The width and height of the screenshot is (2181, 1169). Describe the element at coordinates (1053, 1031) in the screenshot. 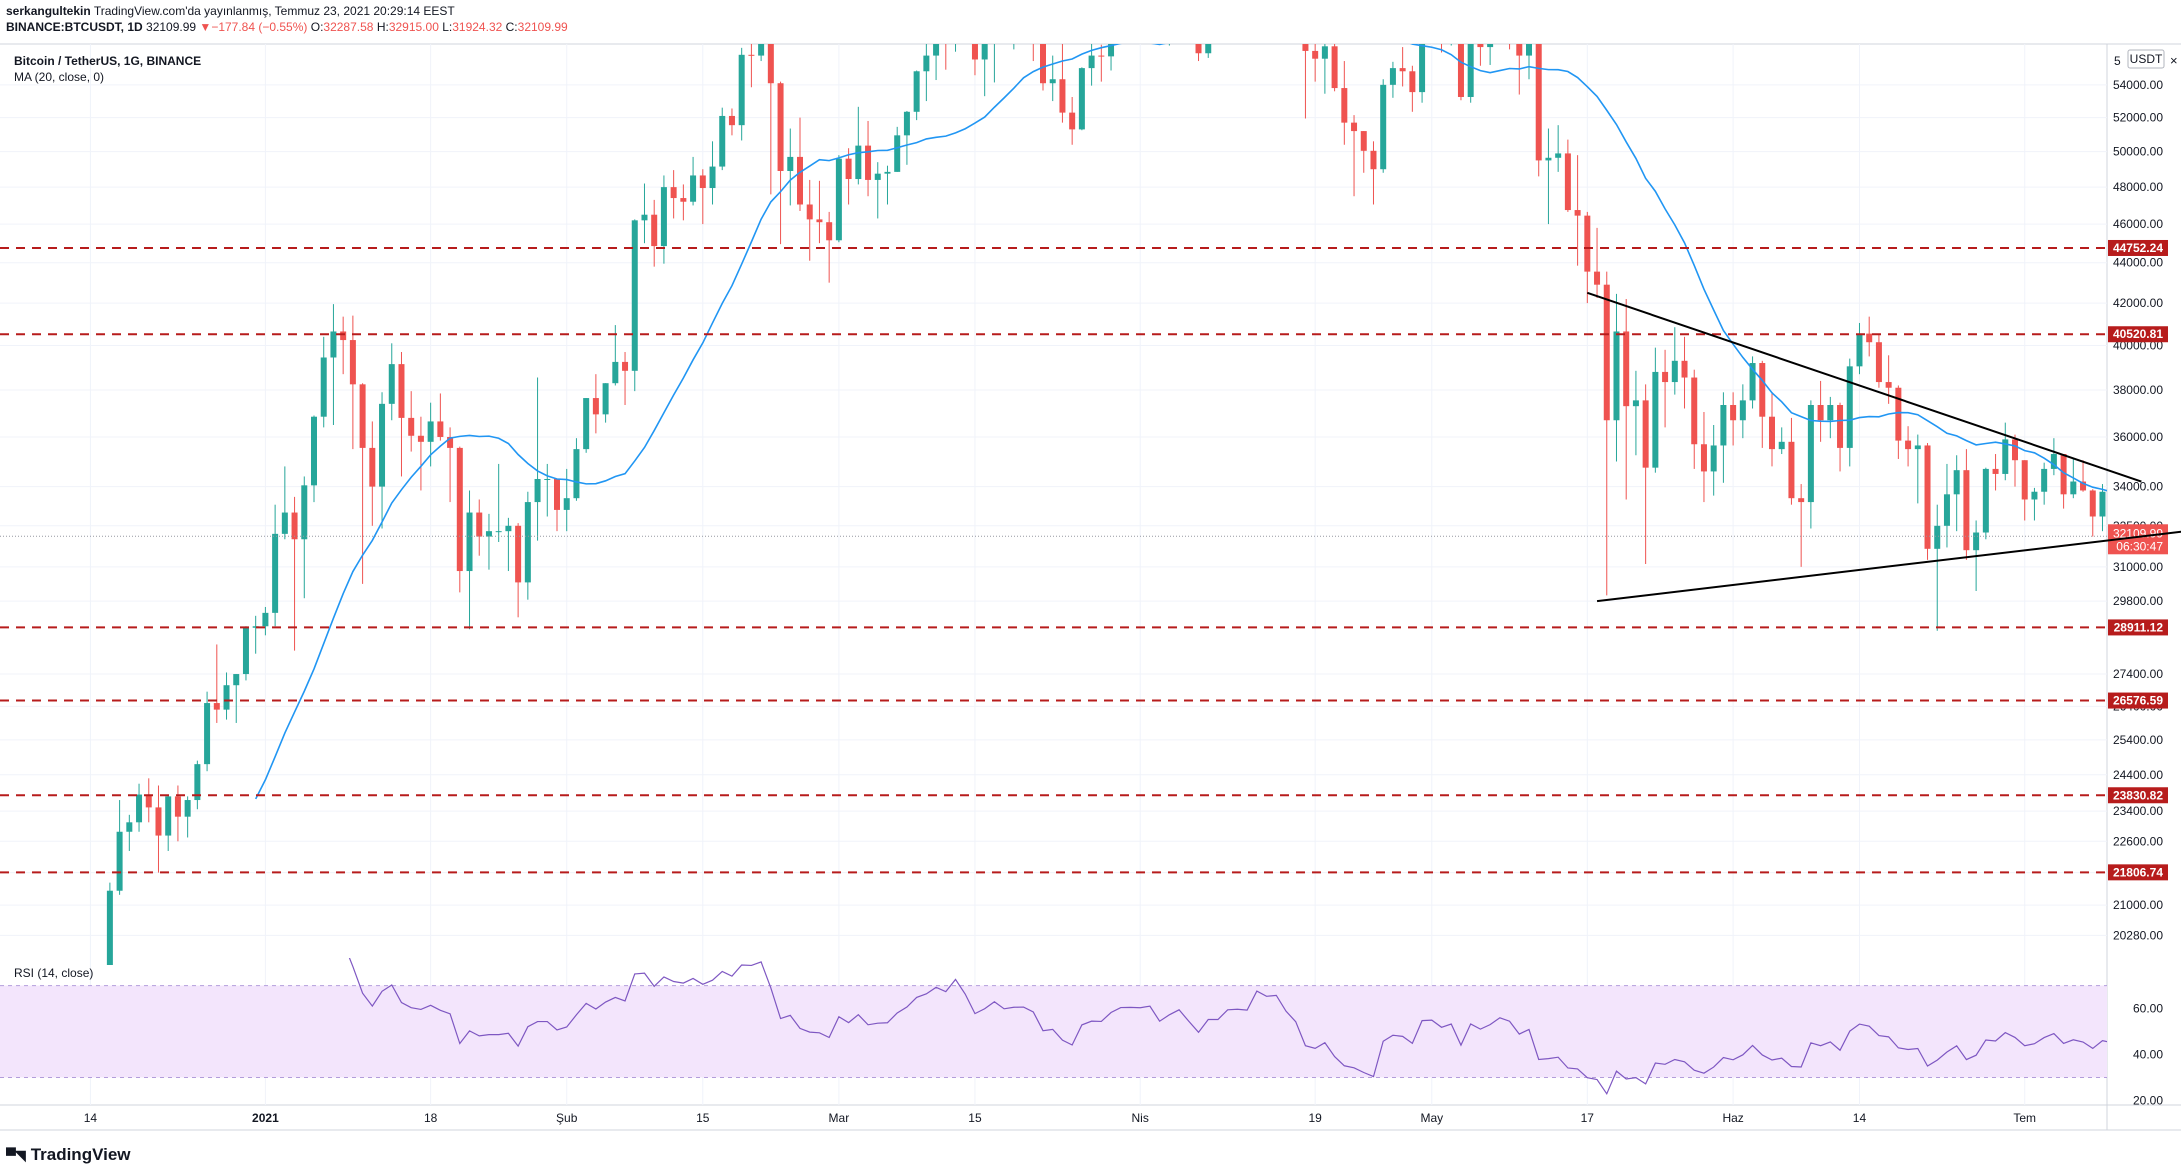

I see `rsi-band` at that location.